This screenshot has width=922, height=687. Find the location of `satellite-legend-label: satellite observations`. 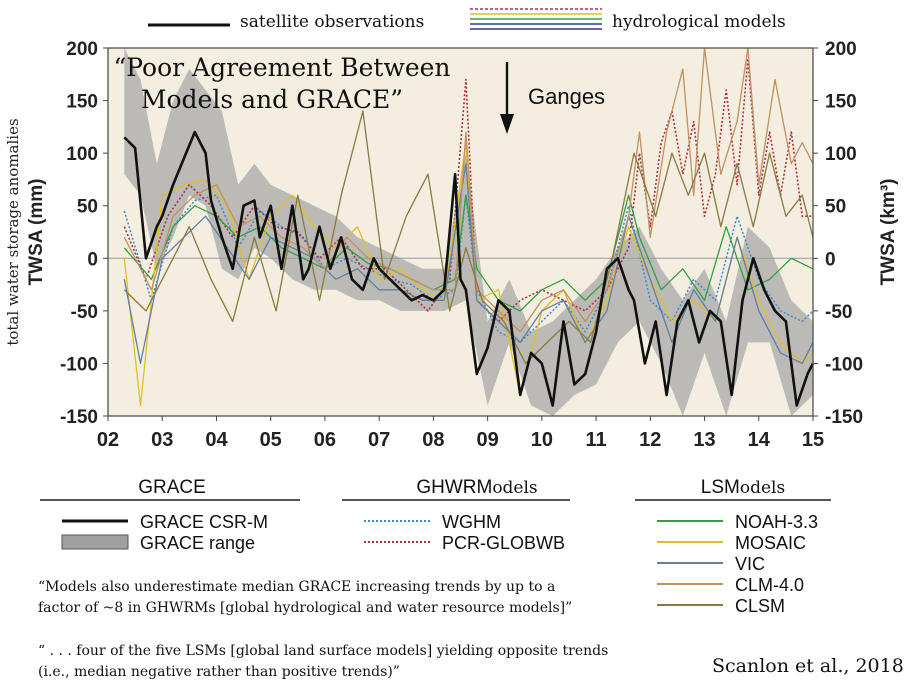

satellite-legend-label: satellite observations is located at coordinates (332, 22).